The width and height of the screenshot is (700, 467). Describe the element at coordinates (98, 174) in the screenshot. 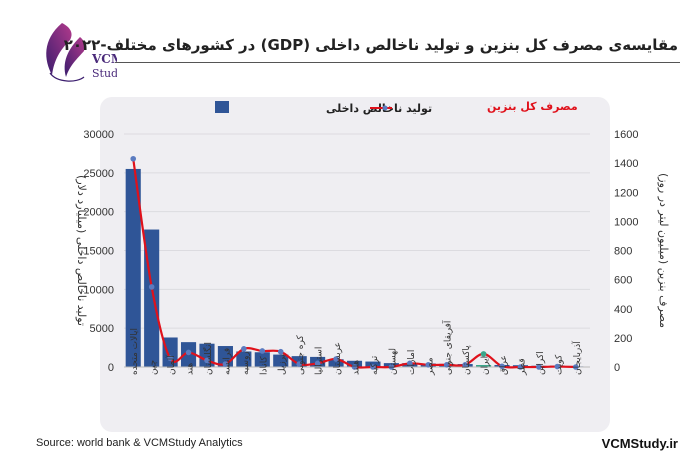

I see `y-left-tick-label: 25000` at that location.